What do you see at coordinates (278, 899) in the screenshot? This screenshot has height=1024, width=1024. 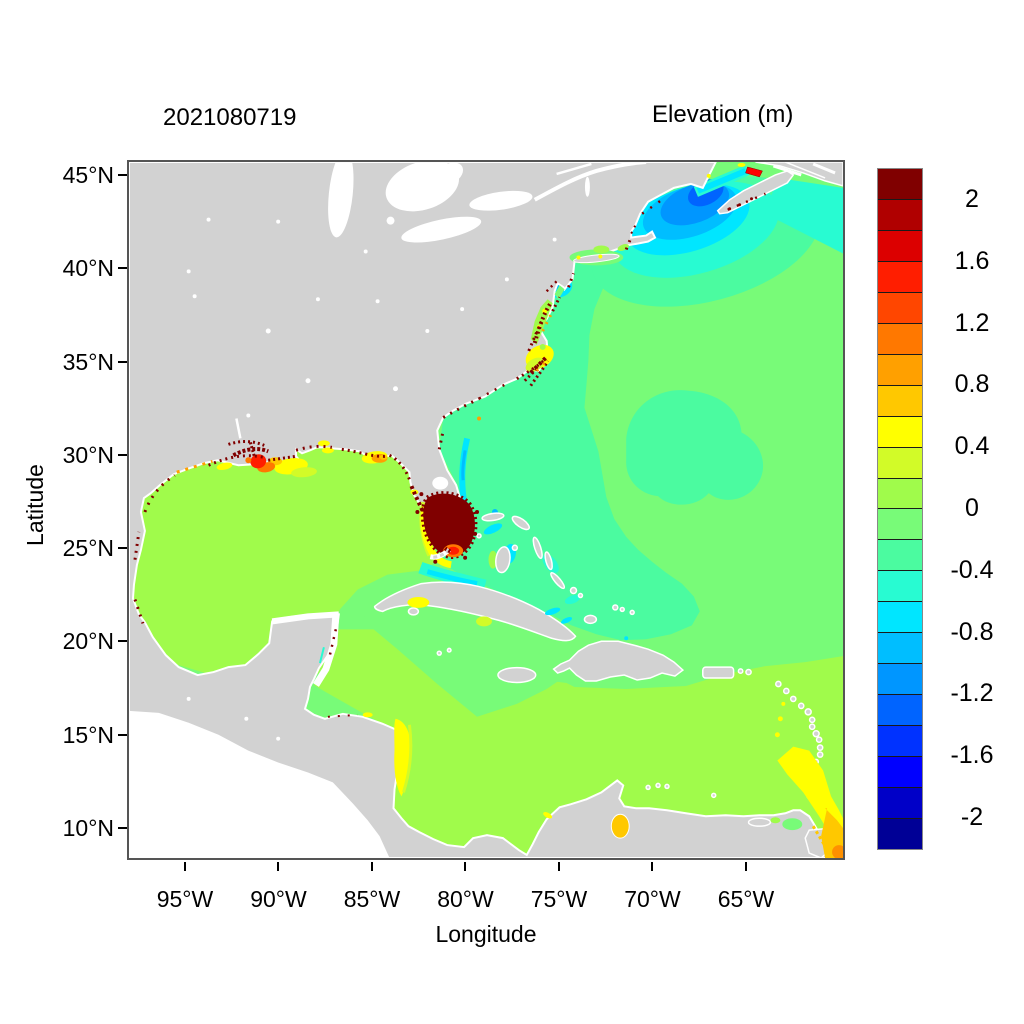 I see `x-axis-tick-label: 90°W` at bounding box center [278, 899].